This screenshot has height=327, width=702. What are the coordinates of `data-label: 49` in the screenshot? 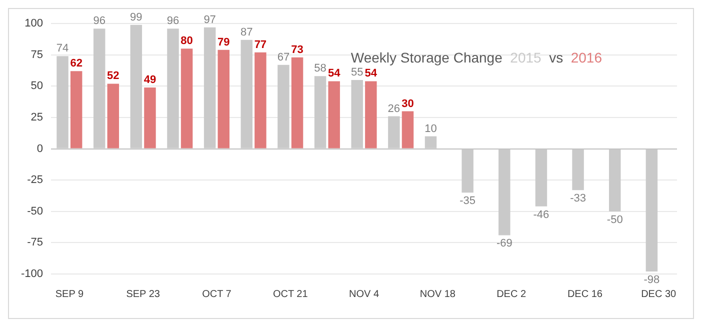 It's located at (150, 80).